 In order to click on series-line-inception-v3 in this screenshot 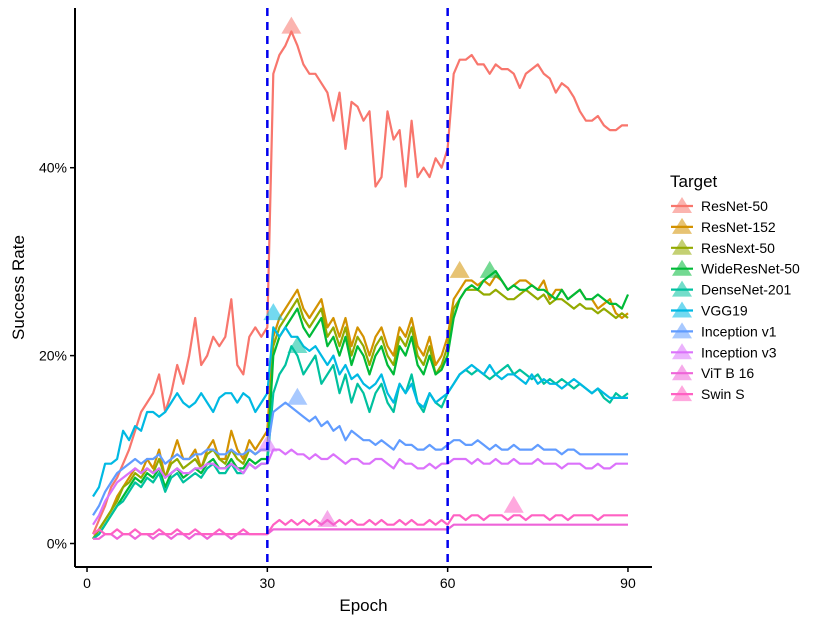, I will do `click(360, 487)`.